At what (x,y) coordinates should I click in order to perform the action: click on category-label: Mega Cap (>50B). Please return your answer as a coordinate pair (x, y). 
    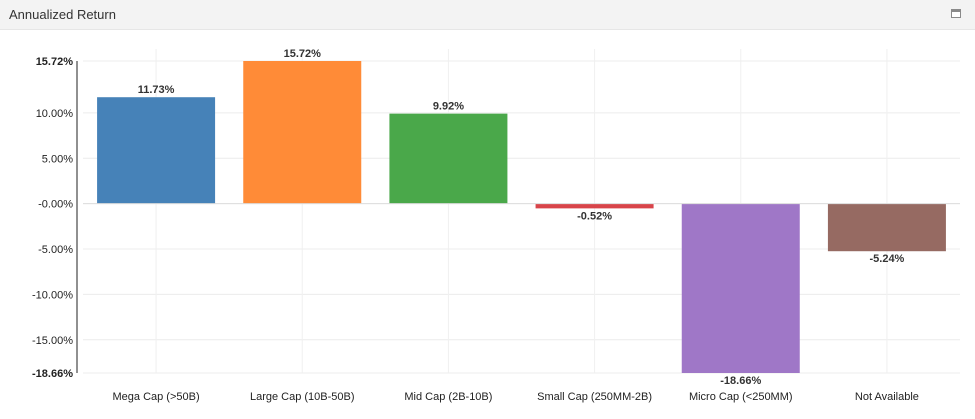
    Looking at the image, I should click on (156, 397).